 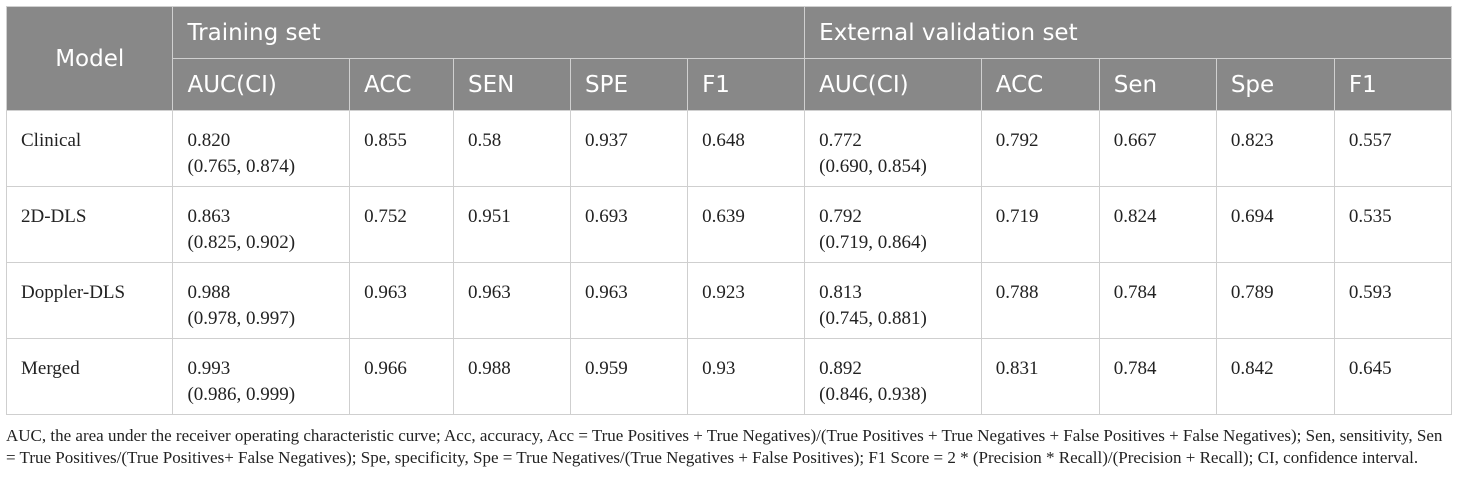 What do you see at coordinates (840, 368) in the screenshot?
I see `ext-auc: 0.892` at bounding box center [840, 368].